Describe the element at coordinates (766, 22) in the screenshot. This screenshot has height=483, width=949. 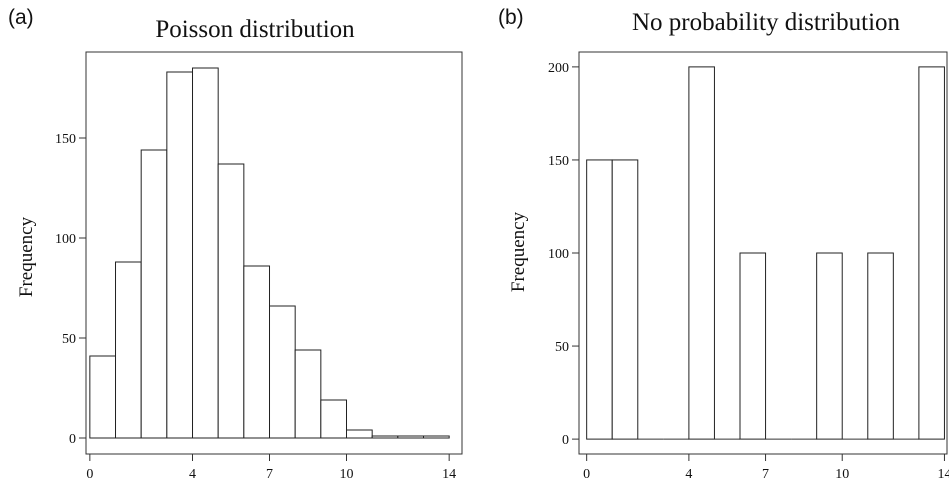
I see `panel-b-title: No probability distribution` at that location.